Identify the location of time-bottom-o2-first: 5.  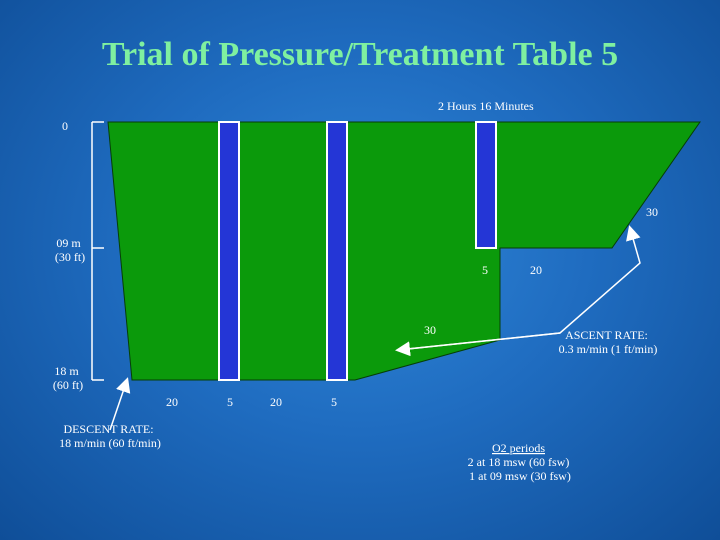
(230, 402).